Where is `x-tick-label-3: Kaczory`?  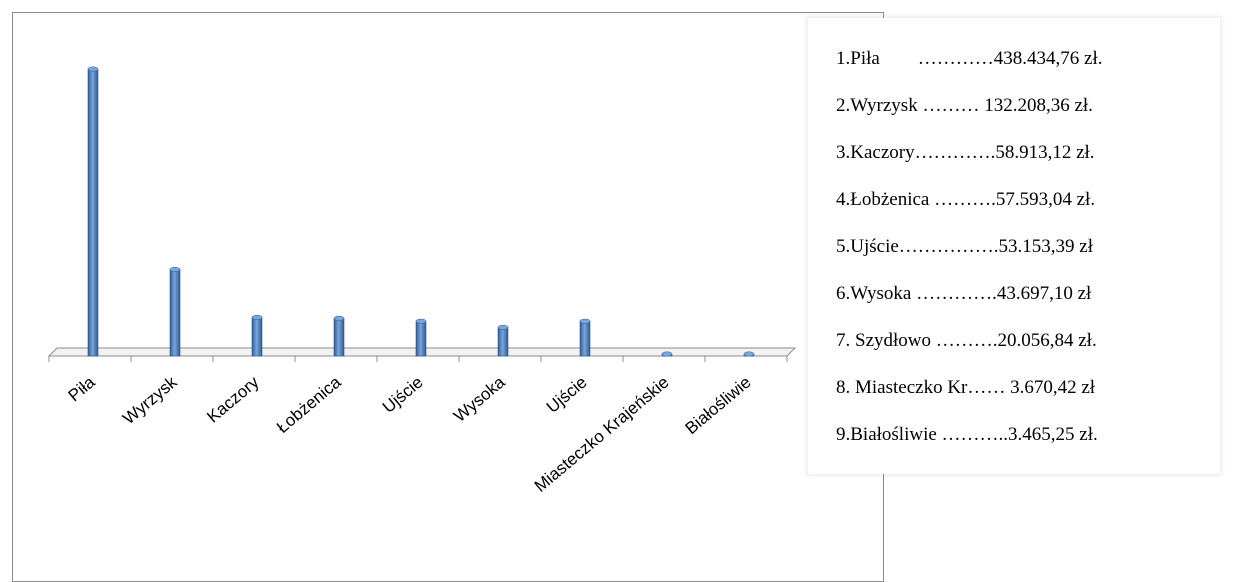
x-tick-label-3: Kaczory is located at coordinates (233, 399).